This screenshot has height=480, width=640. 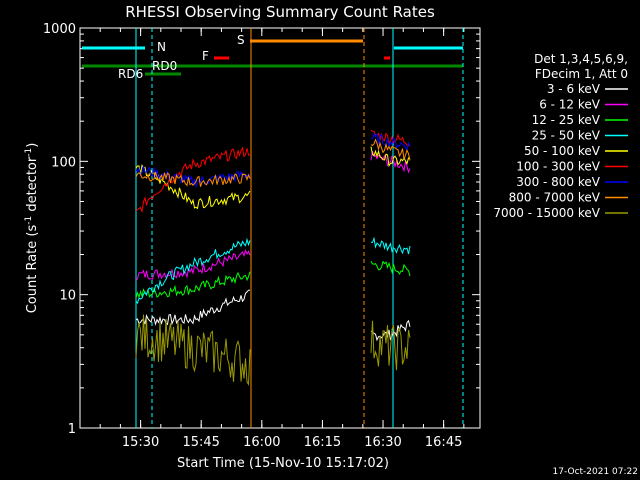 I want to click on svg-text: Count Rate (s-1 detector-1), so click(x=32, y=228).